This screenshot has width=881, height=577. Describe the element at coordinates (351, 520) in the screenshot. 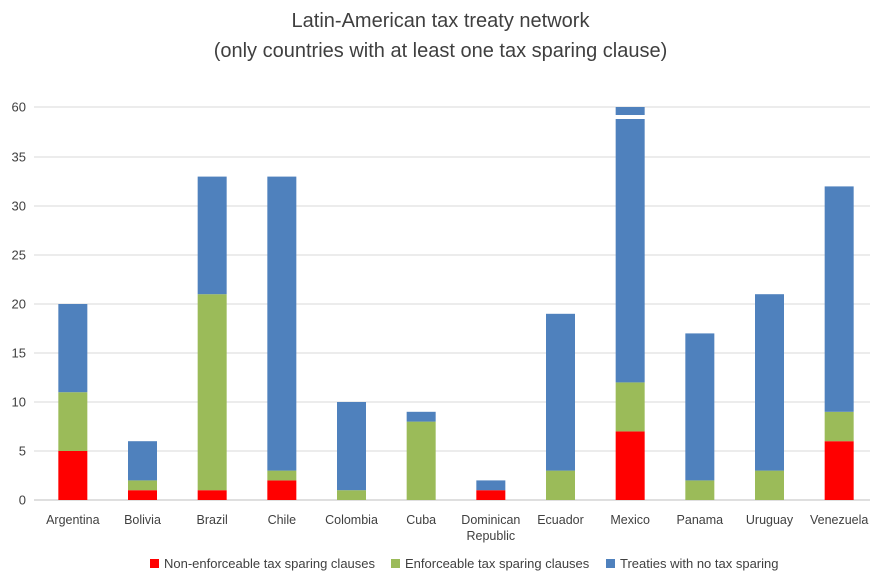

I see `x-tick-label: Colombia` at that location.